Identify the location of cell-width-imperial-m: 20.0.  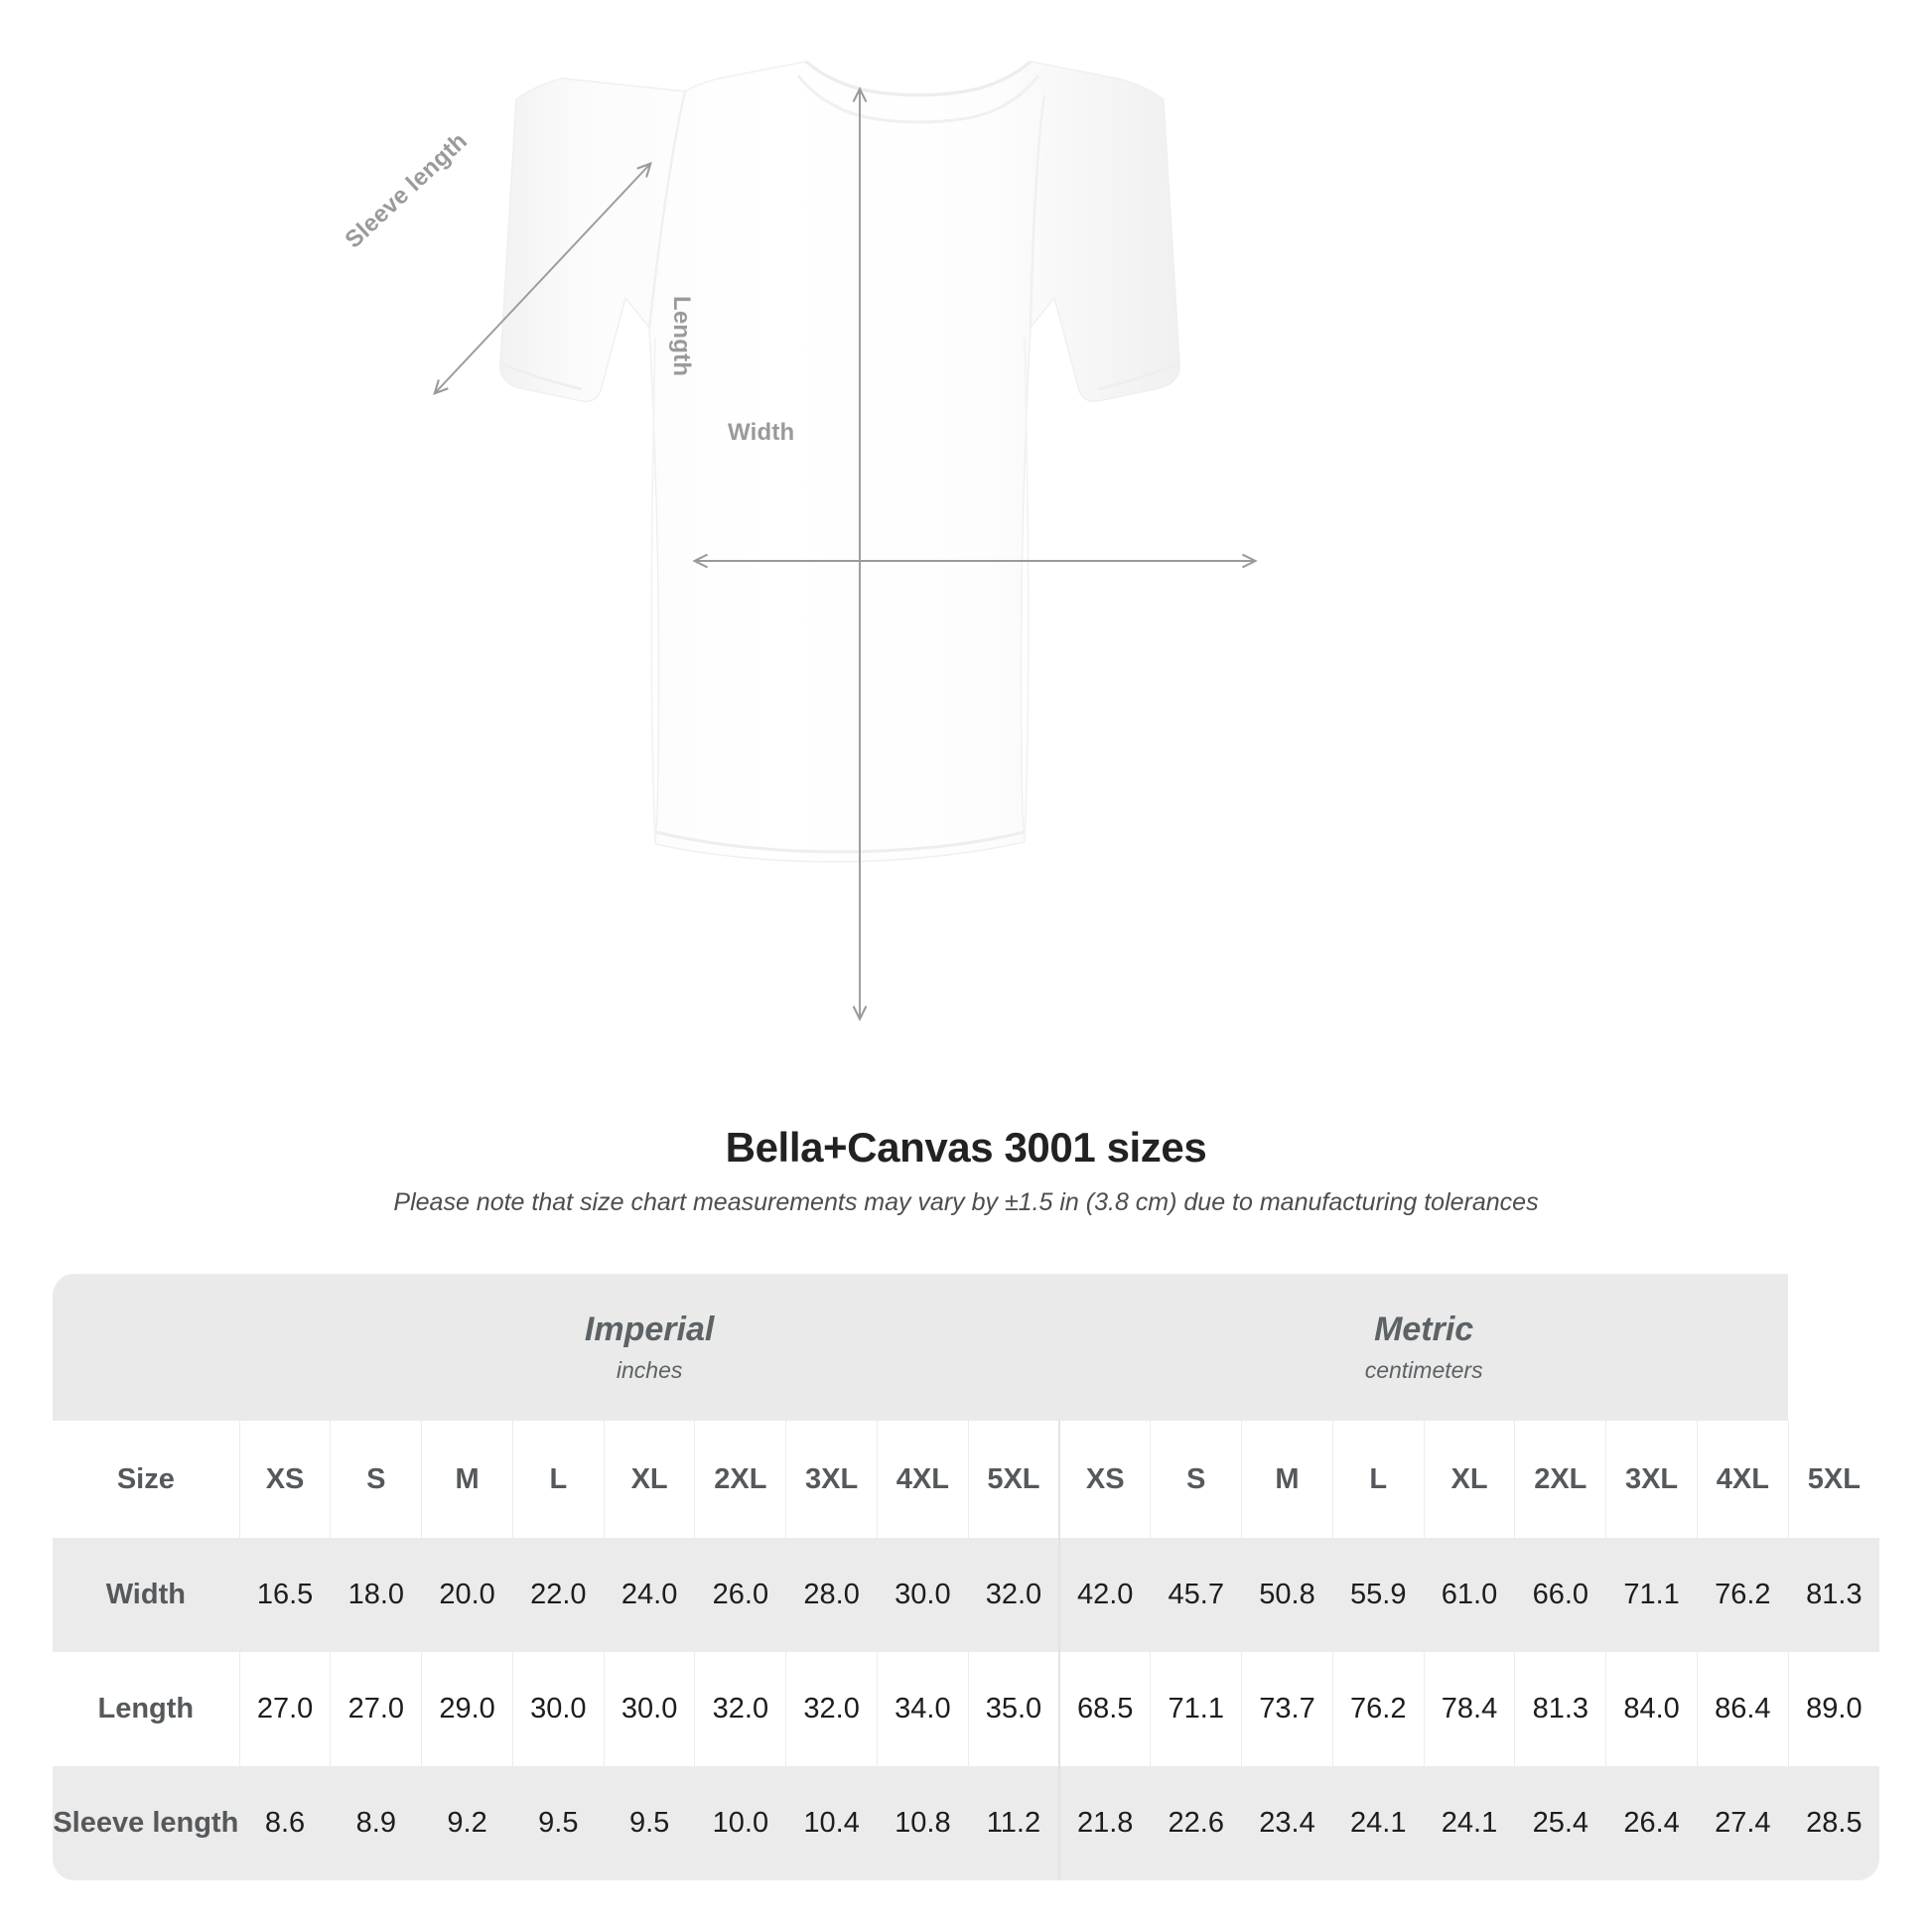
(467, 1595).